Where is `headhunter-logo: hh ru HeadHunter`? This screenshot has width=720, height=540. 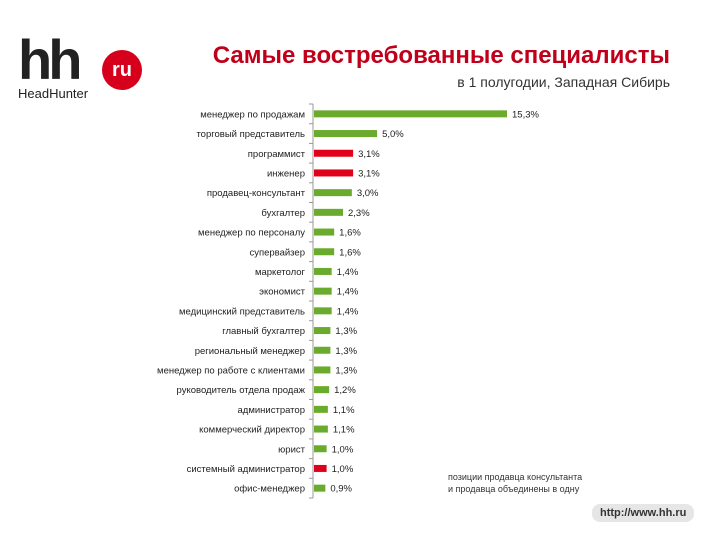
headhunter-logo: hh ru HeadHunter is located at coordinates (80, 70).